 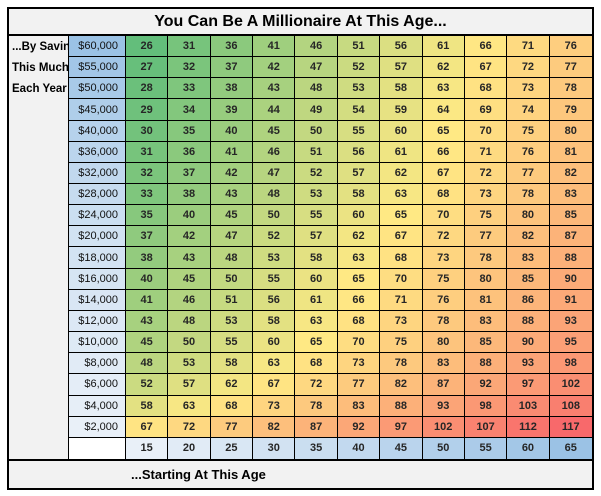 What do you see at coordinates (486, 385) in the screenshot?
I see `heatmap-cell: 92` at bounding box center [486, 385].